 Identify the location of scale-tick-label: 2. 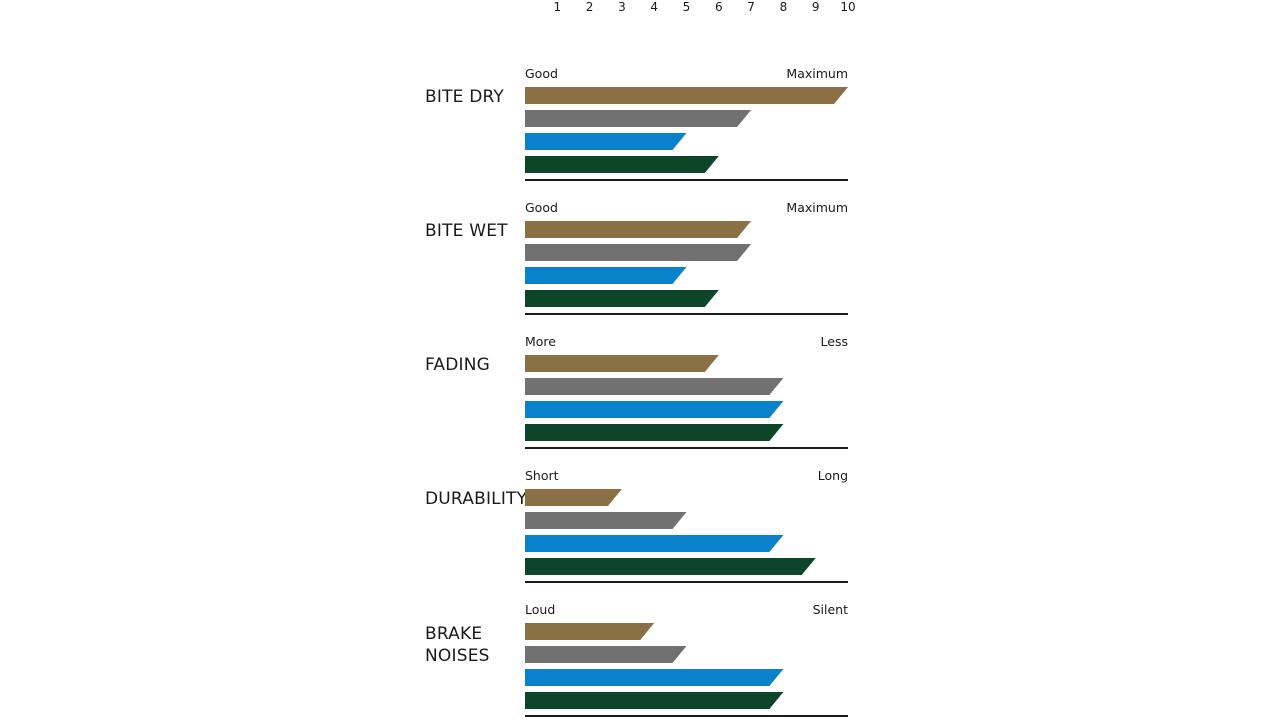
(590, 7).